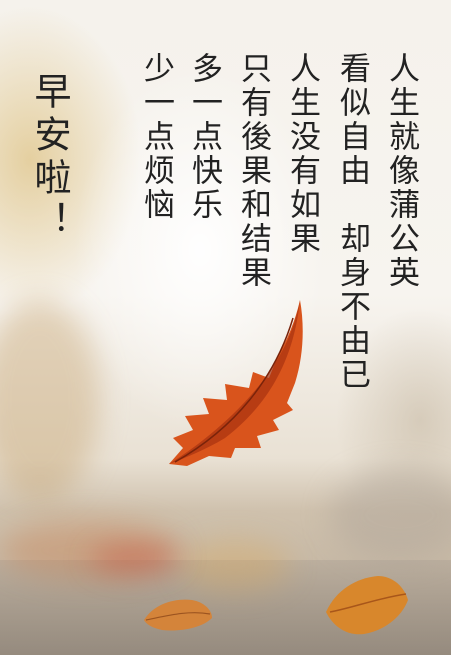 This screenshot has height=655, width=451. What do you see at coordinates (135, 559) in the screenshot?
I see `bokeh-red-leaf` at bounding box center [135, 559].